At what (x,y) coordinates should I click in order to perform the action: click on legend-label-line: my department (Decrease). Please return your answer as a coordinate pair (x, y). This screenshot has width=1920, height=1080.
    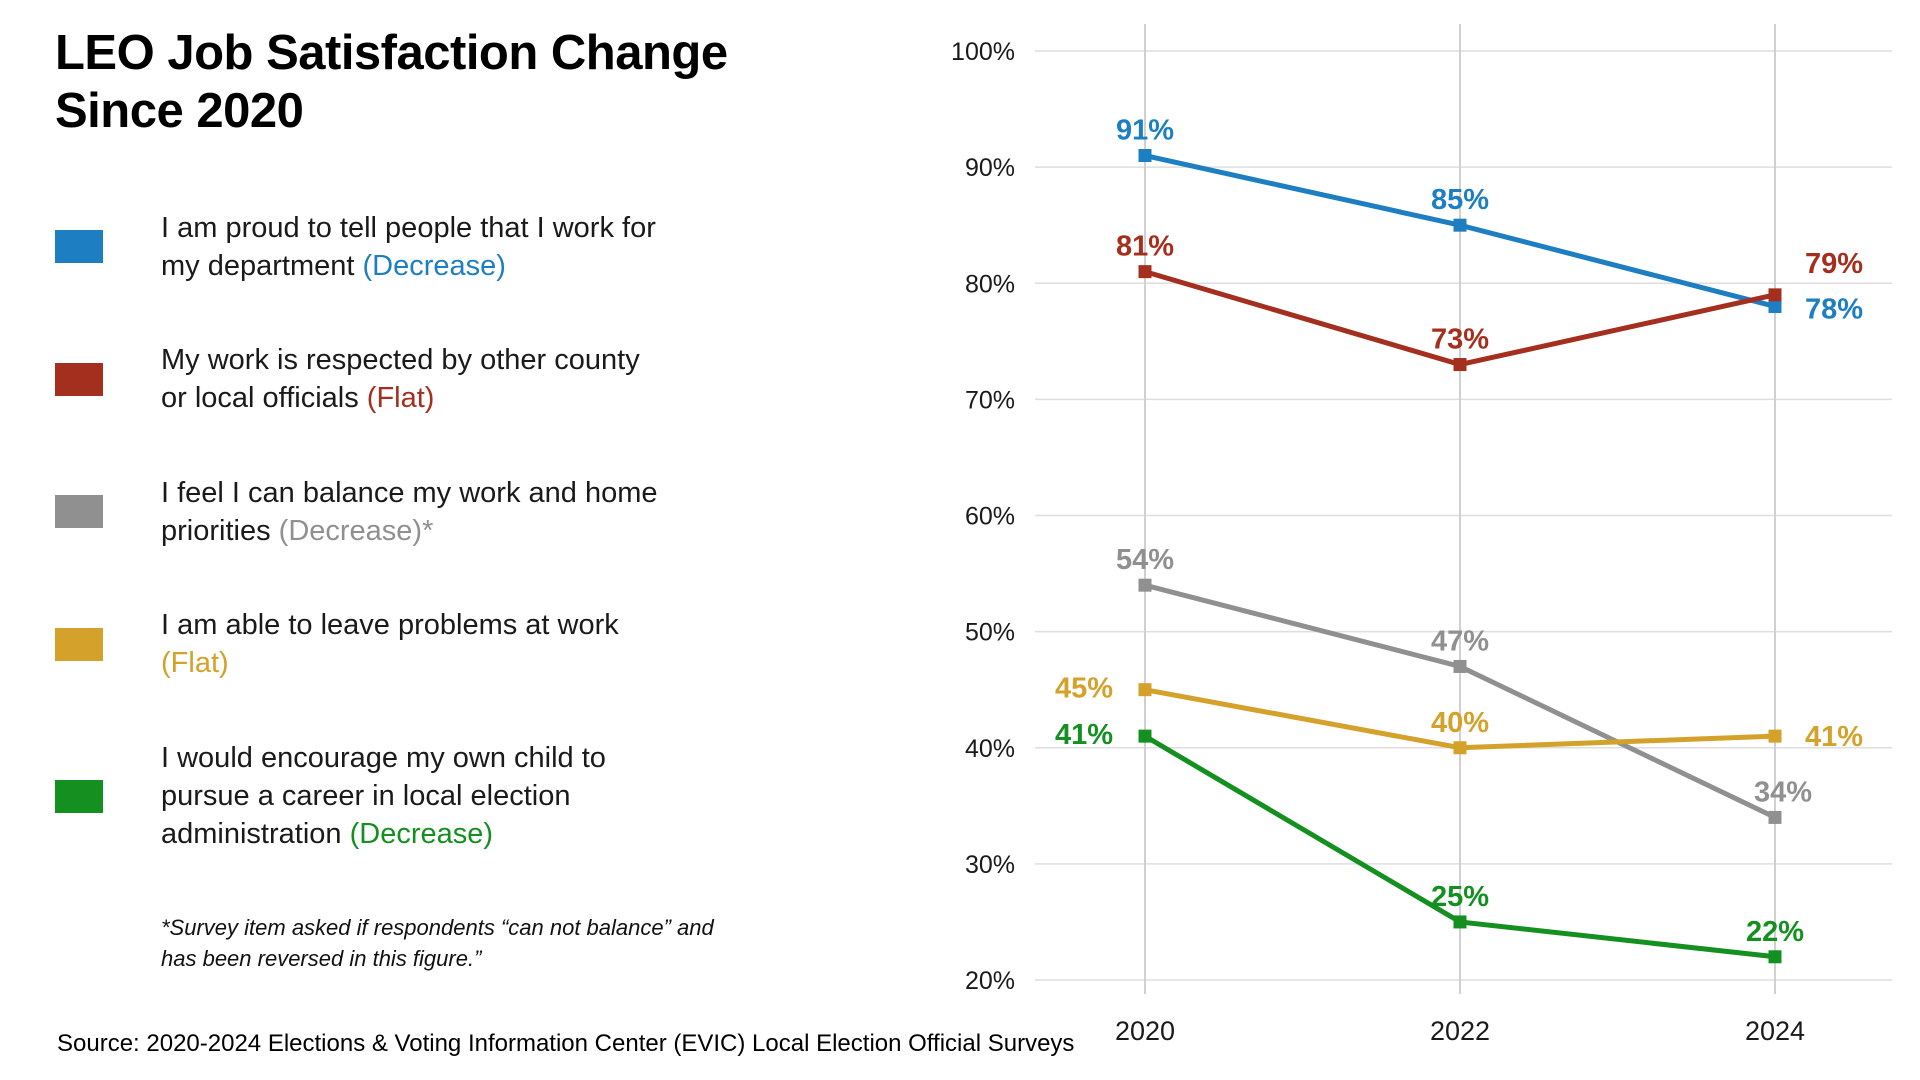
    Looking at the image, I should click on (408, 266).